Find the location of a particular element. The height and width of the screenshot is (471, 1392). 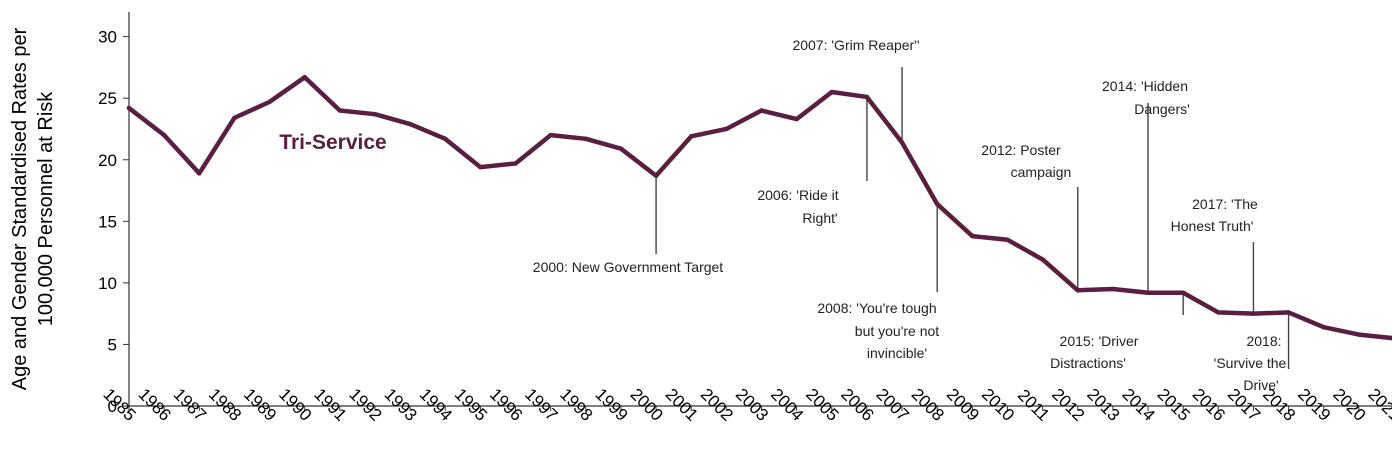

x-tick-label: 1992 is located at coordinates (365, 405).